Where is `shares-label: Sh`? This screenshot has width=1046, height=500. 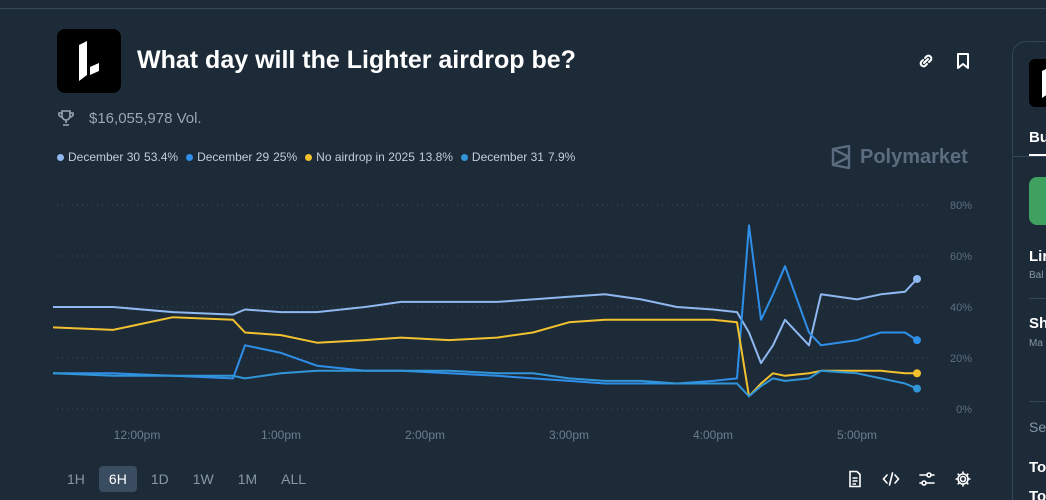
shares-label: Sh is located at coordinates (1037, 323).